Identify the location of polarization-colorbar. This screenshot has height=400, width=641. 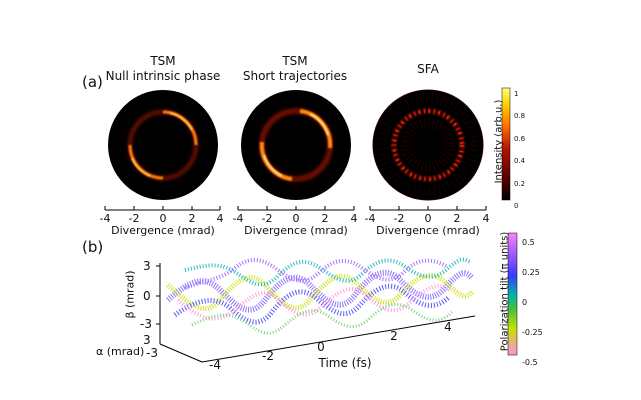
(512, 294).